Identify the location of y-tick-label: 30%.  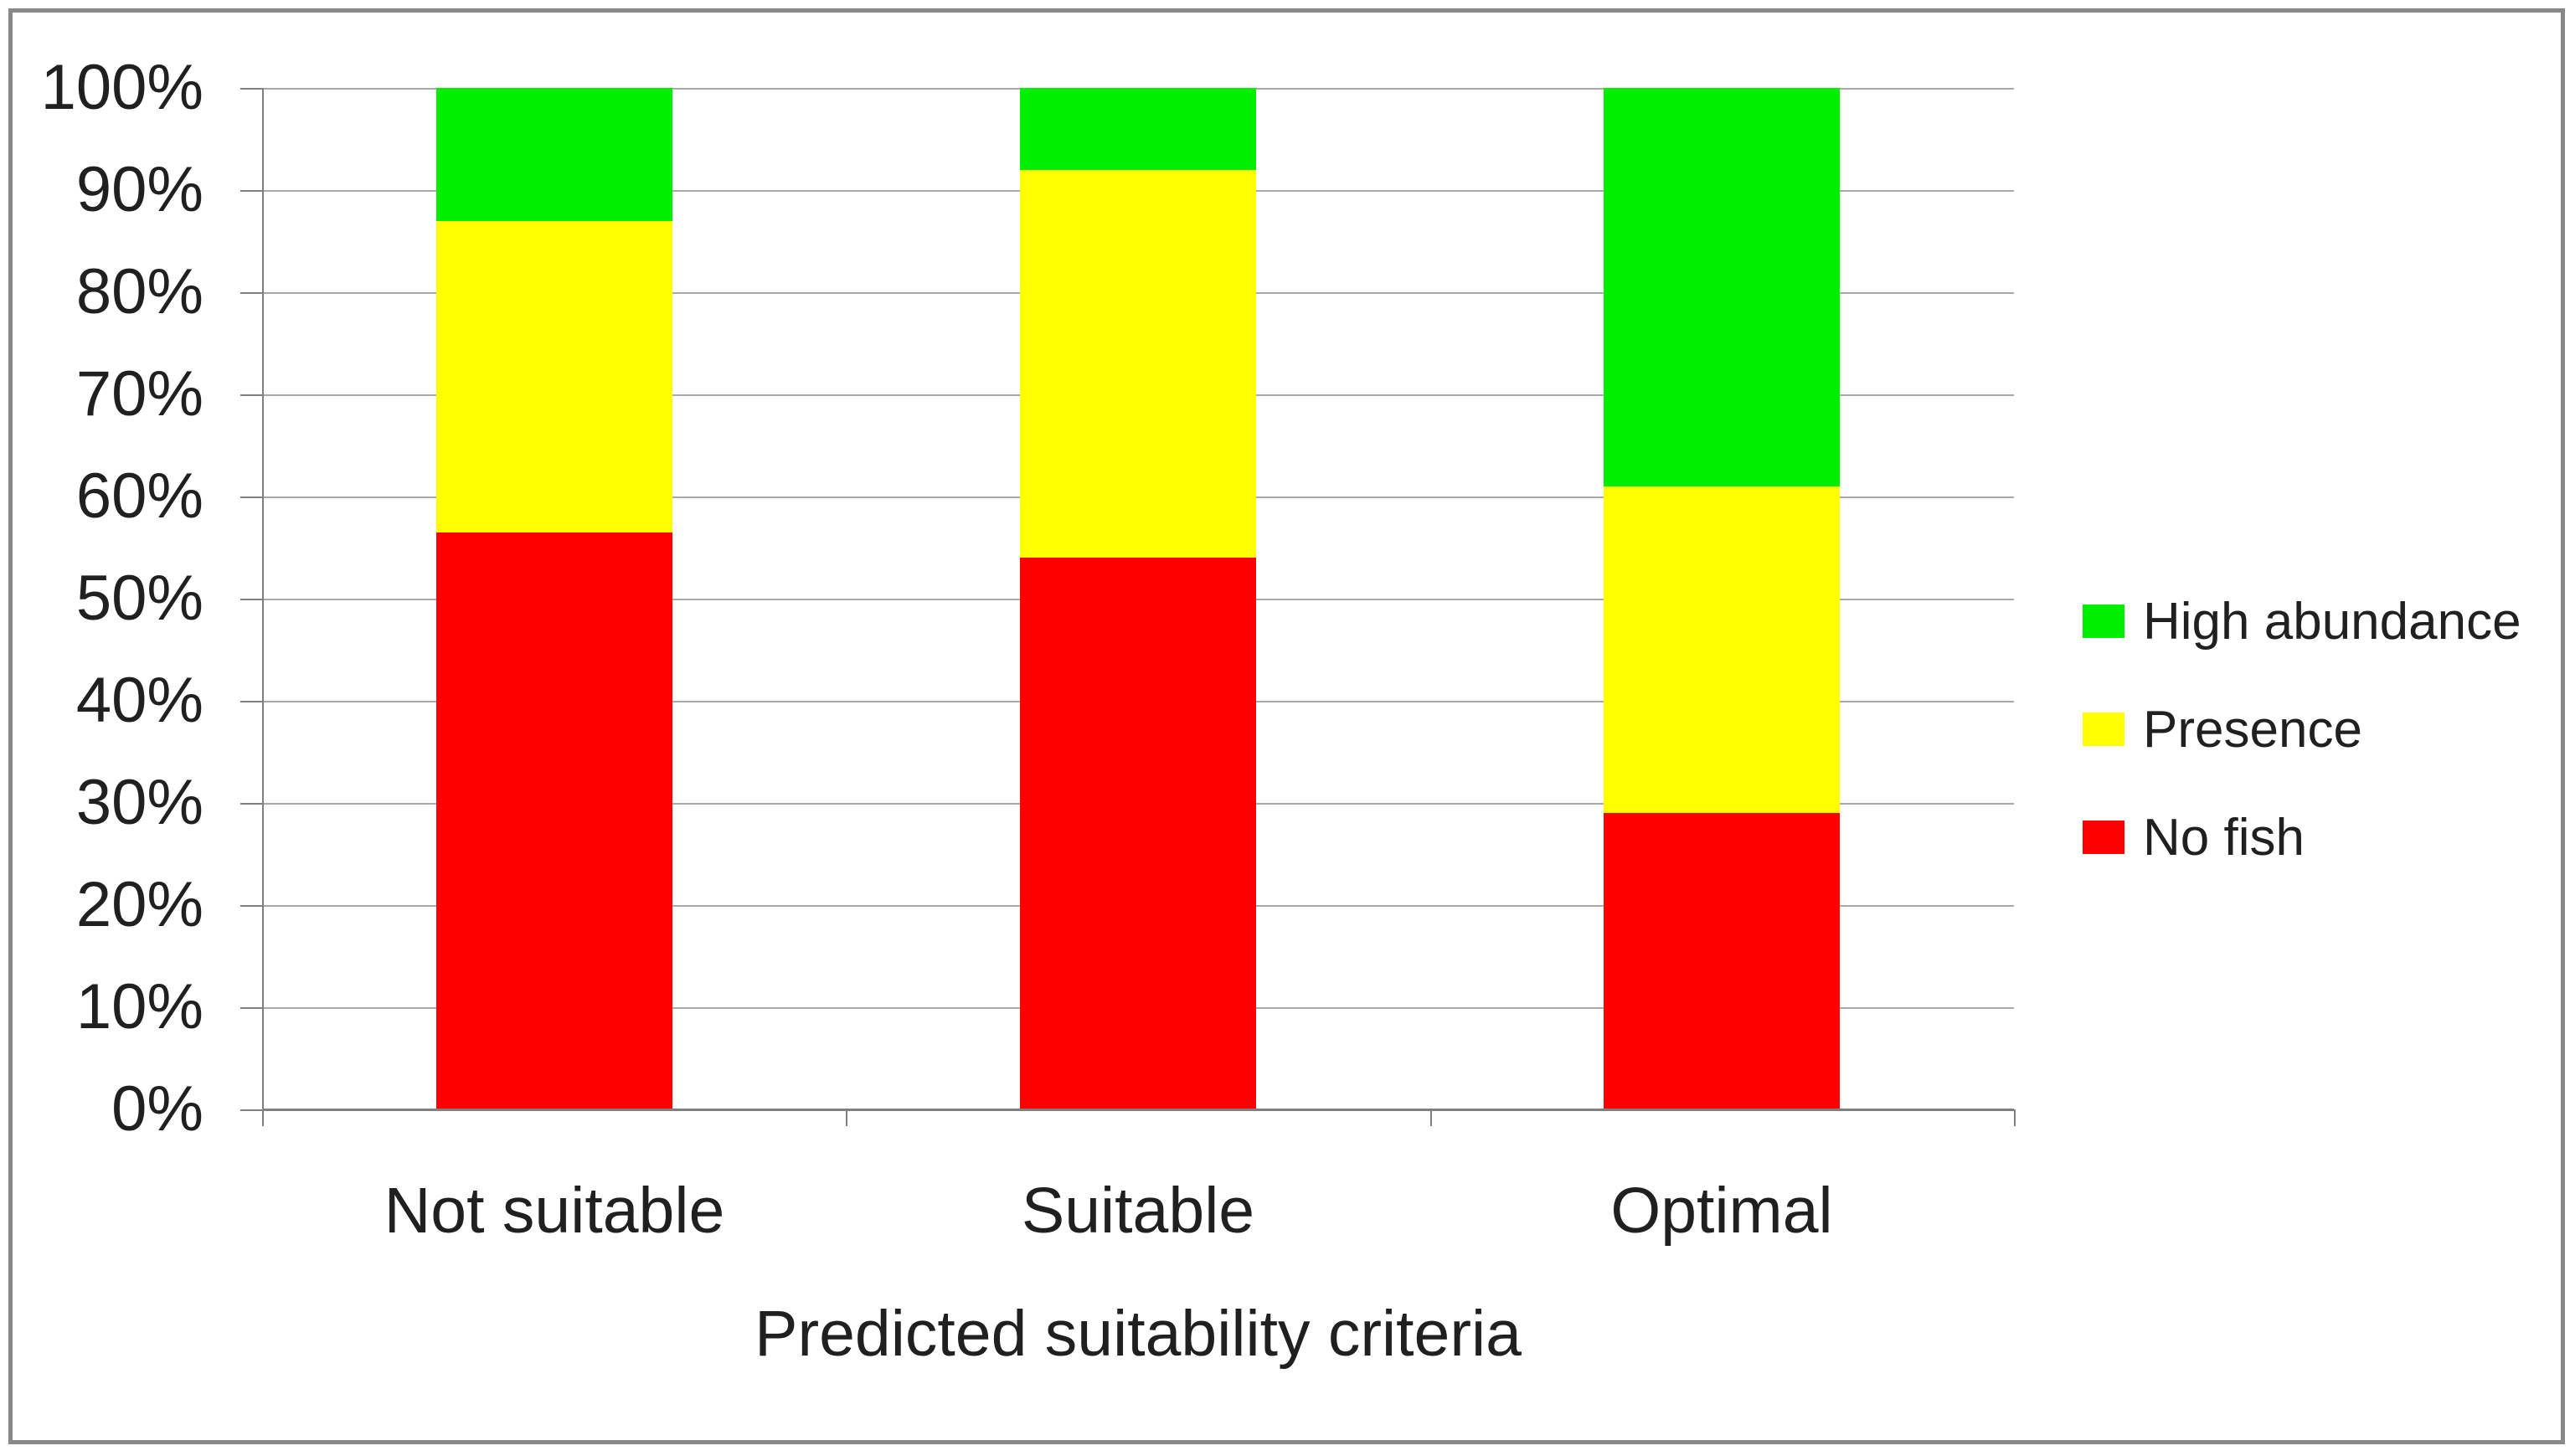
(139, 802).